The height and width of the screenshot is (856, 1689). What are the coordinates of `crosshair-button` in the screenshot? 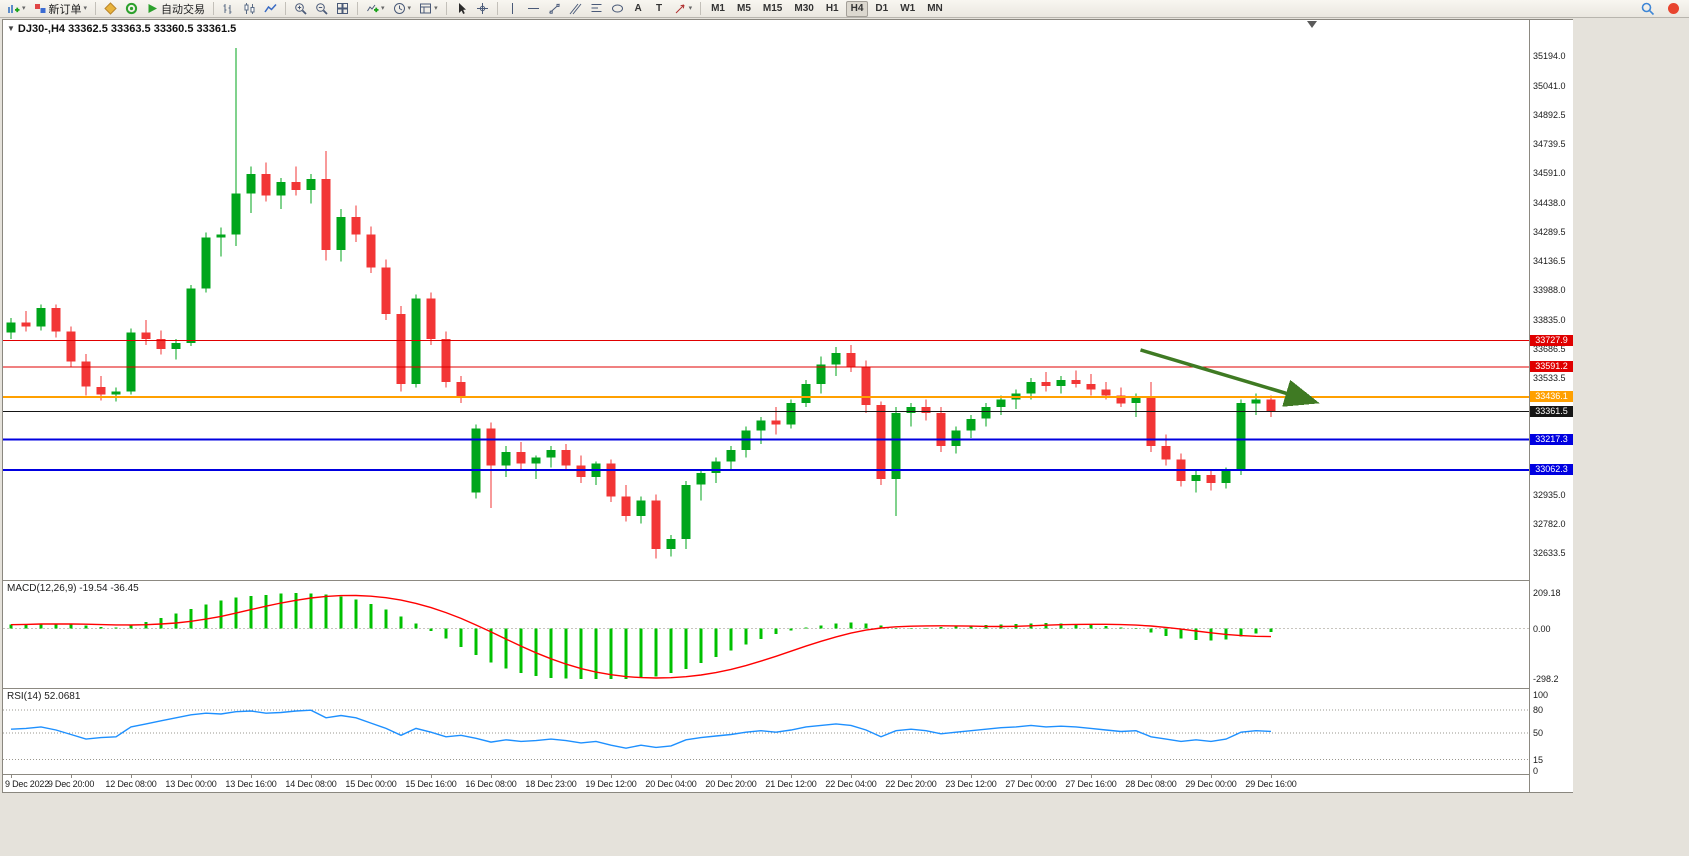 It's located at (482, 9).